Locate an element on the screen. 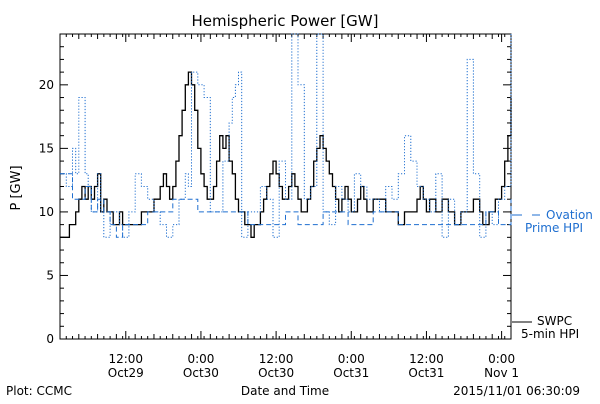 This screenshot has width=600, height=404. plot-timestamp: 2015/11/01 06:30:09 is located at coordinates (516, 391).